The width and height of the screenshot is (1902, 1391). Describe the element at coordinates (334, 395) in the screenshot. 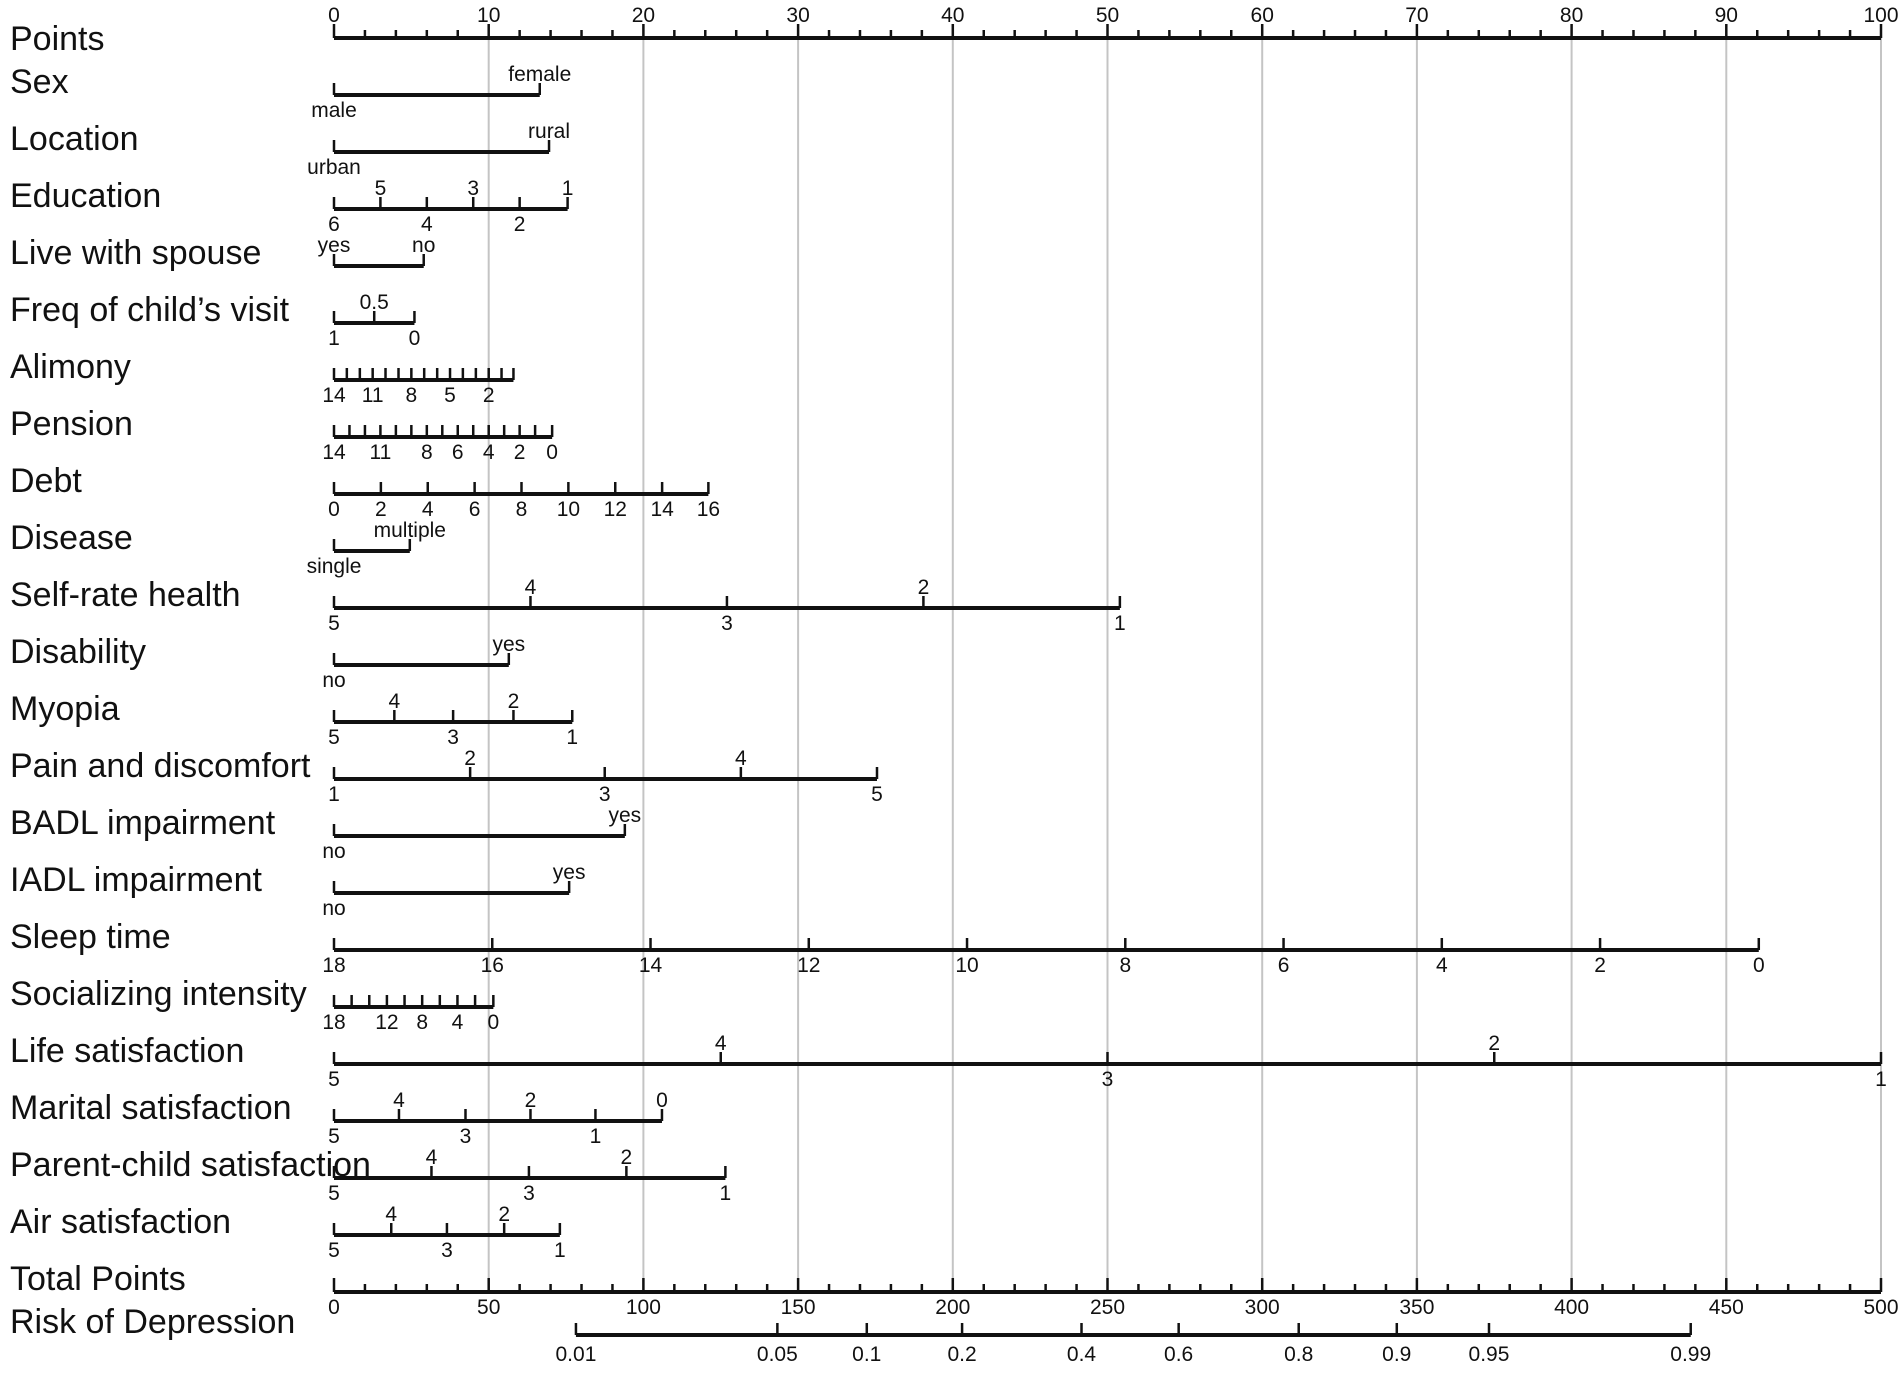

I see `tick-label-alimony-0: 14` at that location.